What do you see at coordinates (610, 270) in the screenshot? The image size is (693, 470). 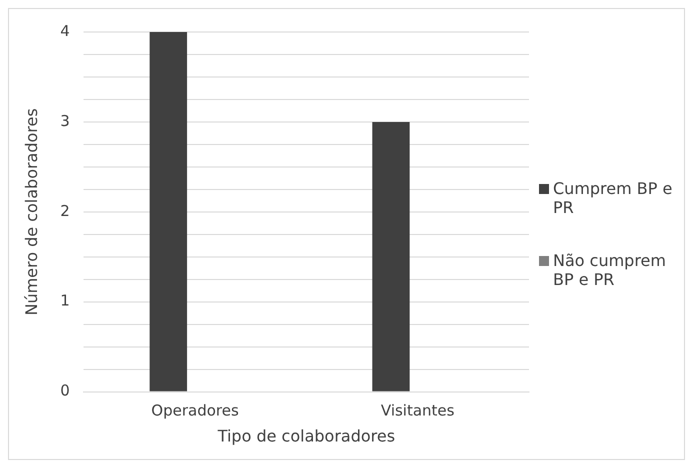 I see `legend-label: Não cumprem BP e PR` at bounding box center [610, 270].